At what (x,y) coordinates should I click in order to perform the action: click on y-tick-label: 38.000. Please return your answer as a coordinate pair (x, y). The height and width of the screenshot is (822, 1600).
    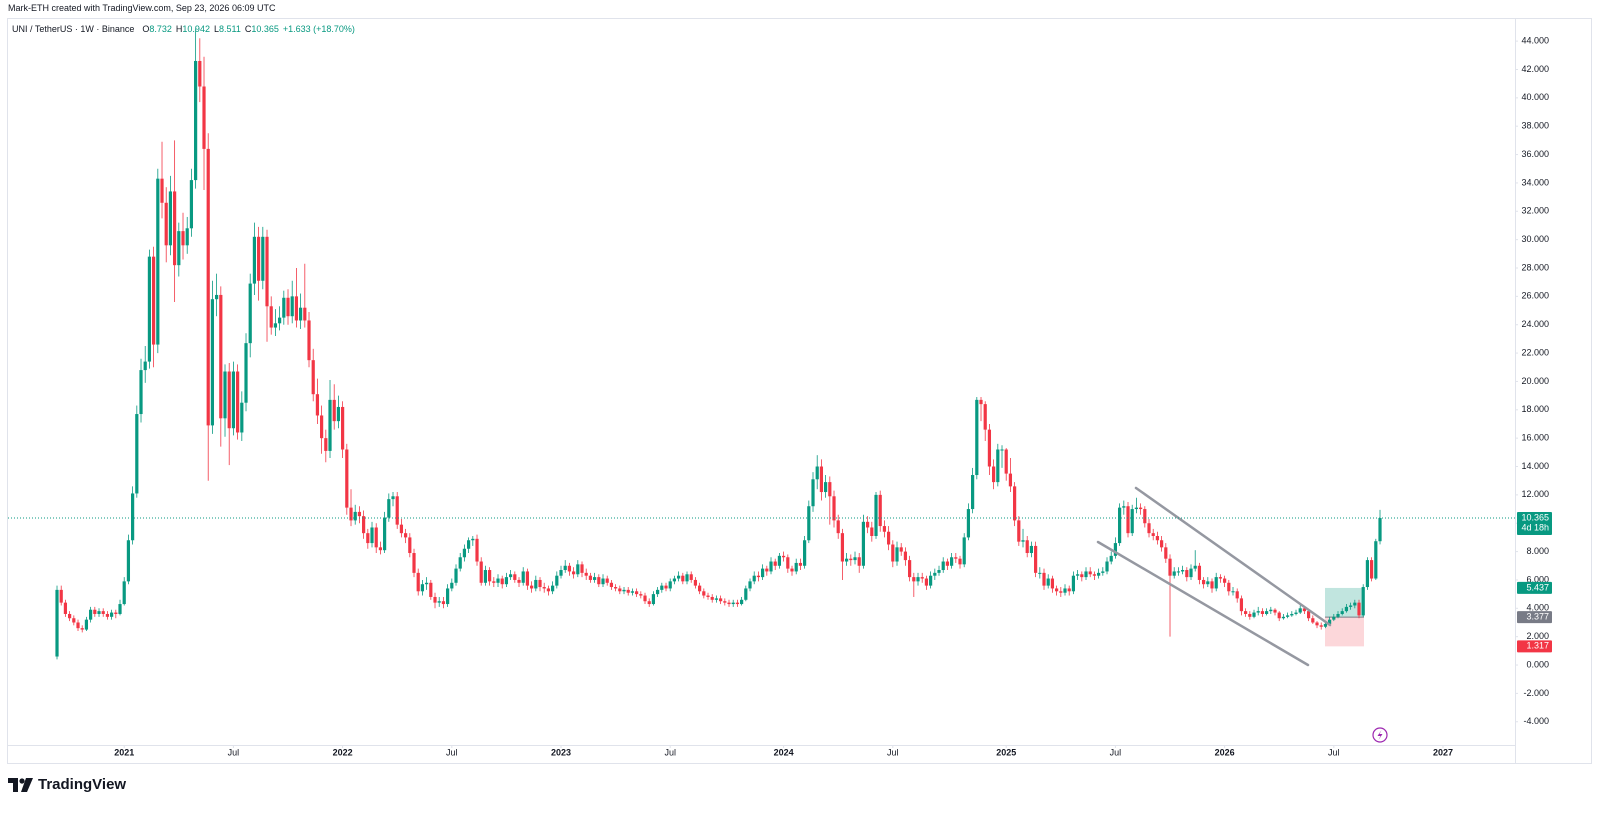
    Looking at the image, I should click on (1535, 126).